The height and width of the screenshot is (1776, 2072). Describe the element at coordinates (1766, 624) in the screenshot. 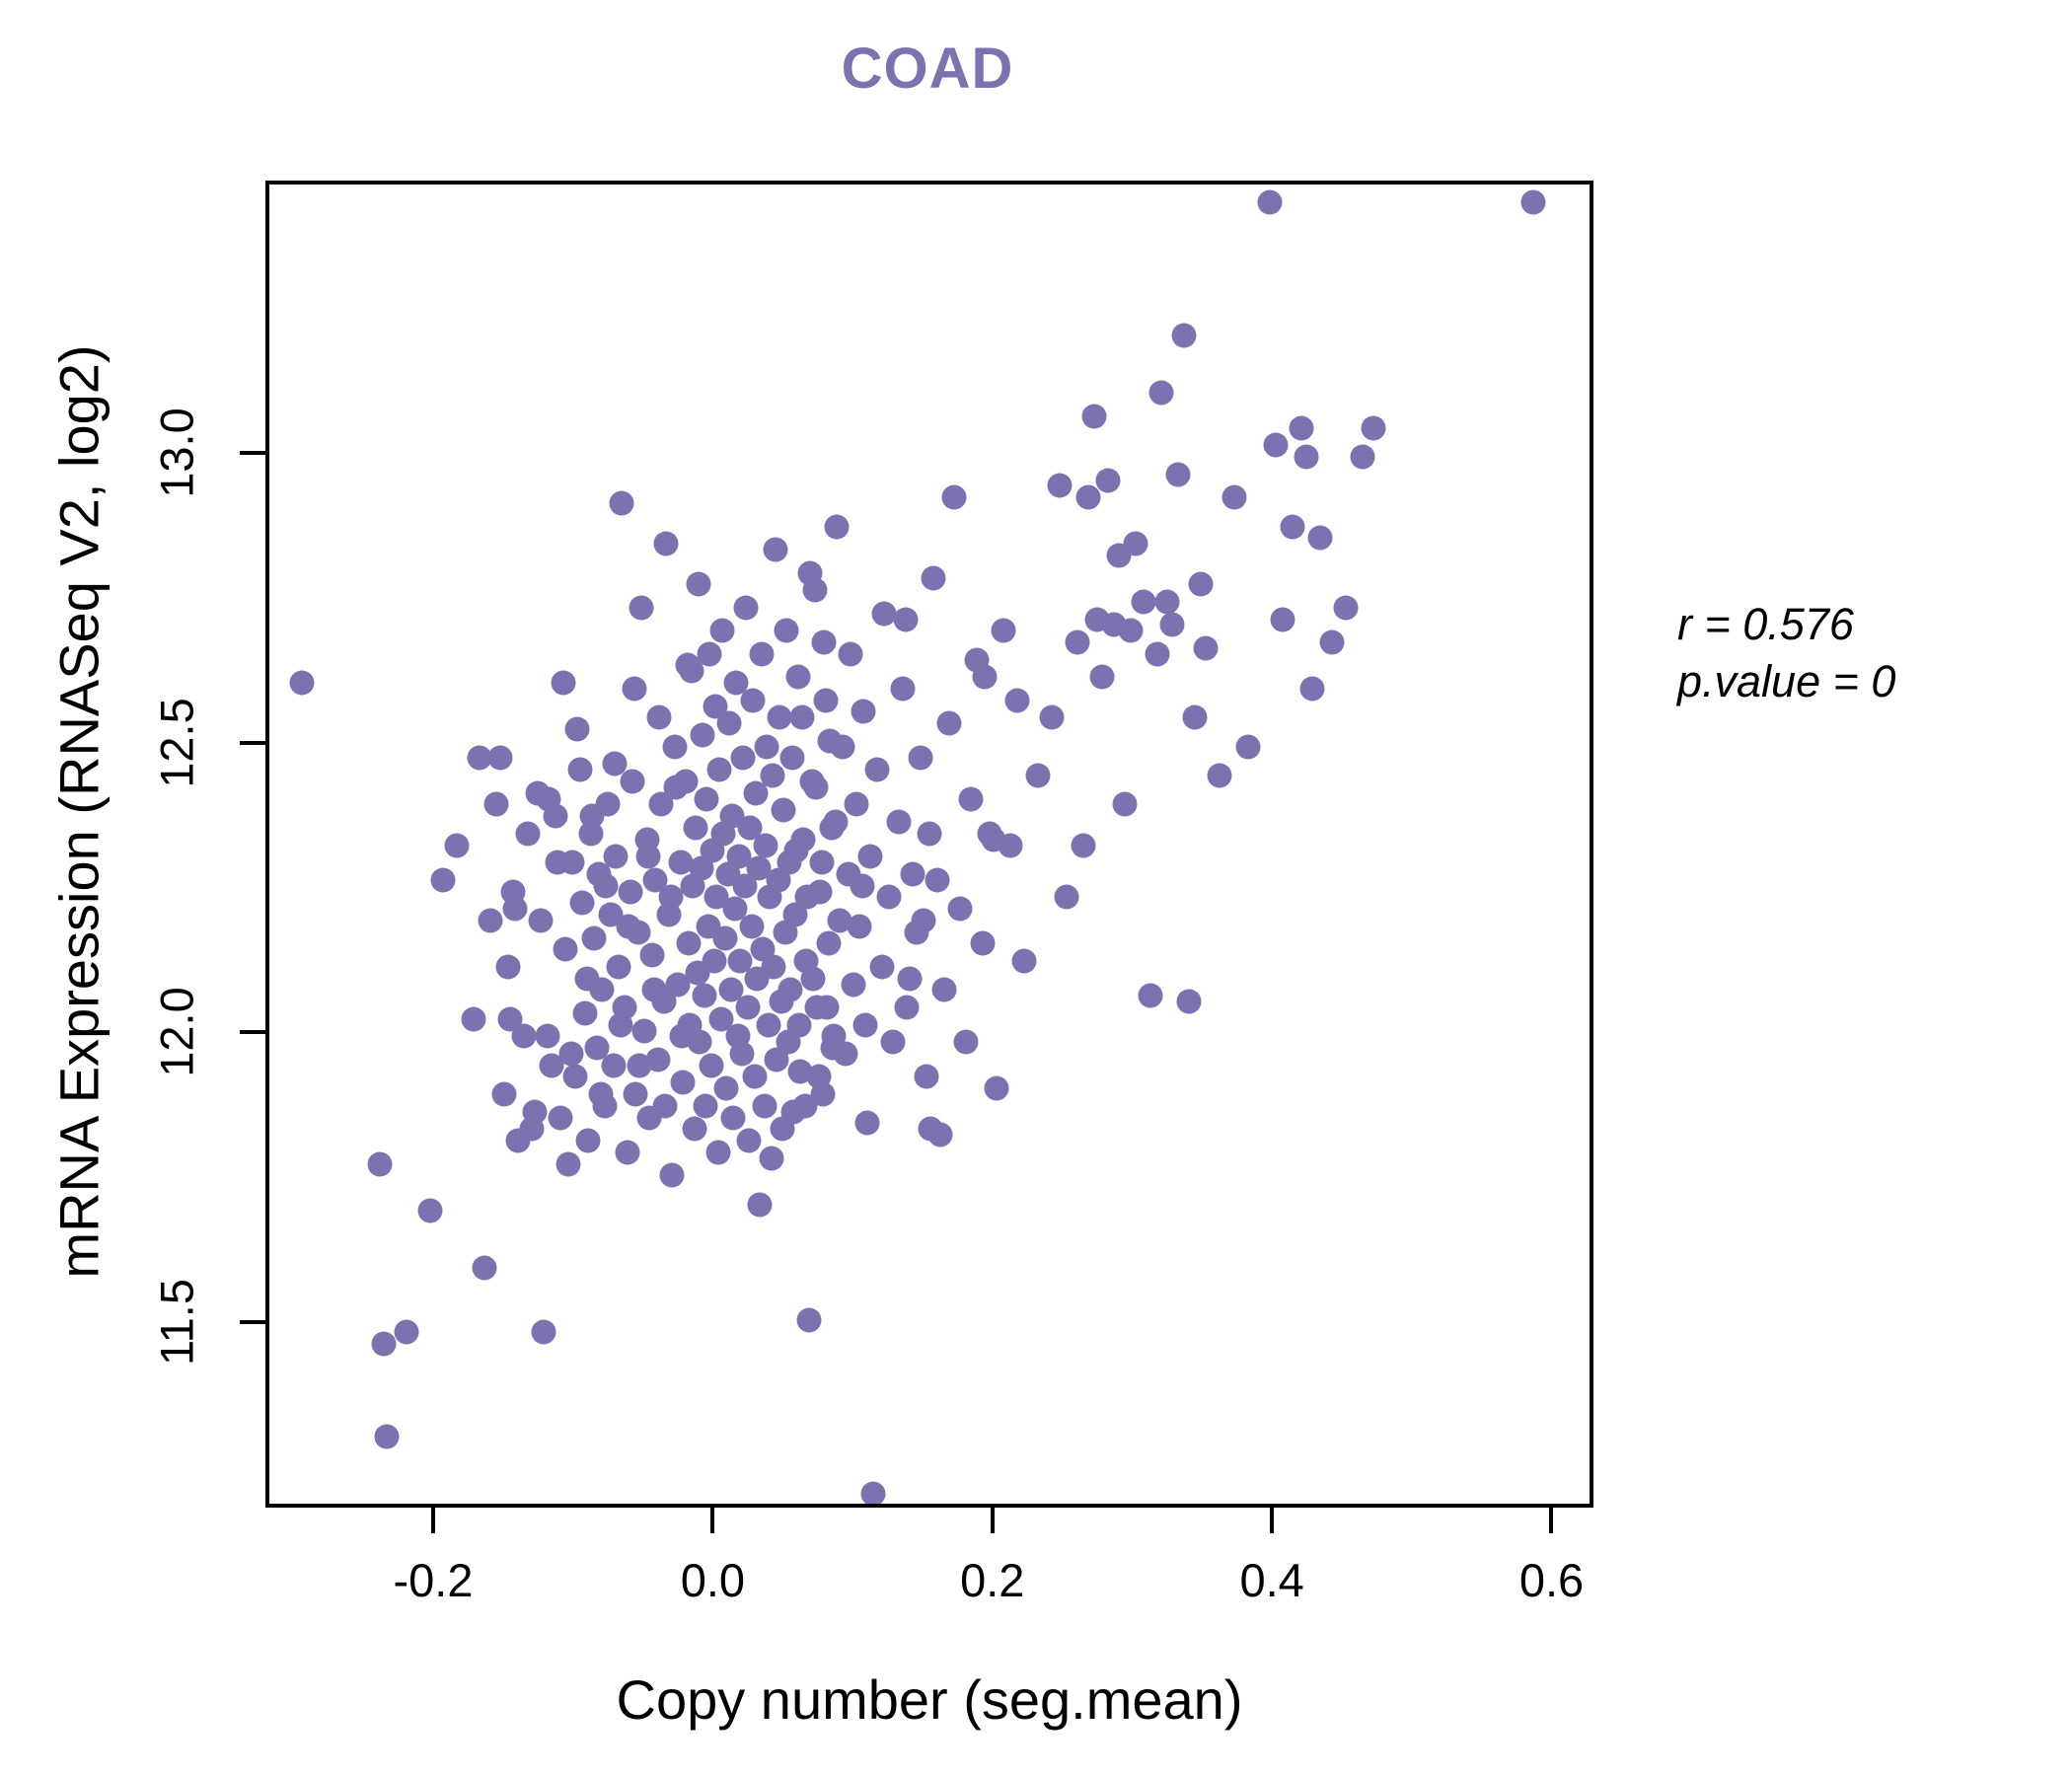

I see `pearson-r-label: r = 0.576` at that location.